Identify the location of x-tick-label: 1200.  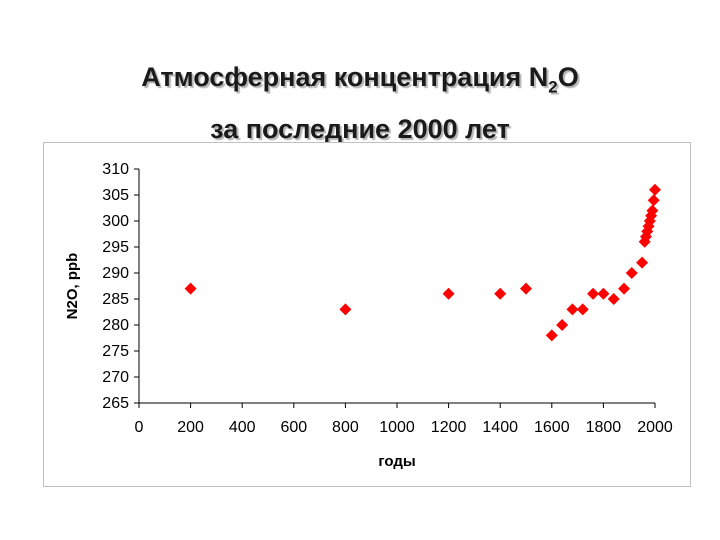
(449, 427).